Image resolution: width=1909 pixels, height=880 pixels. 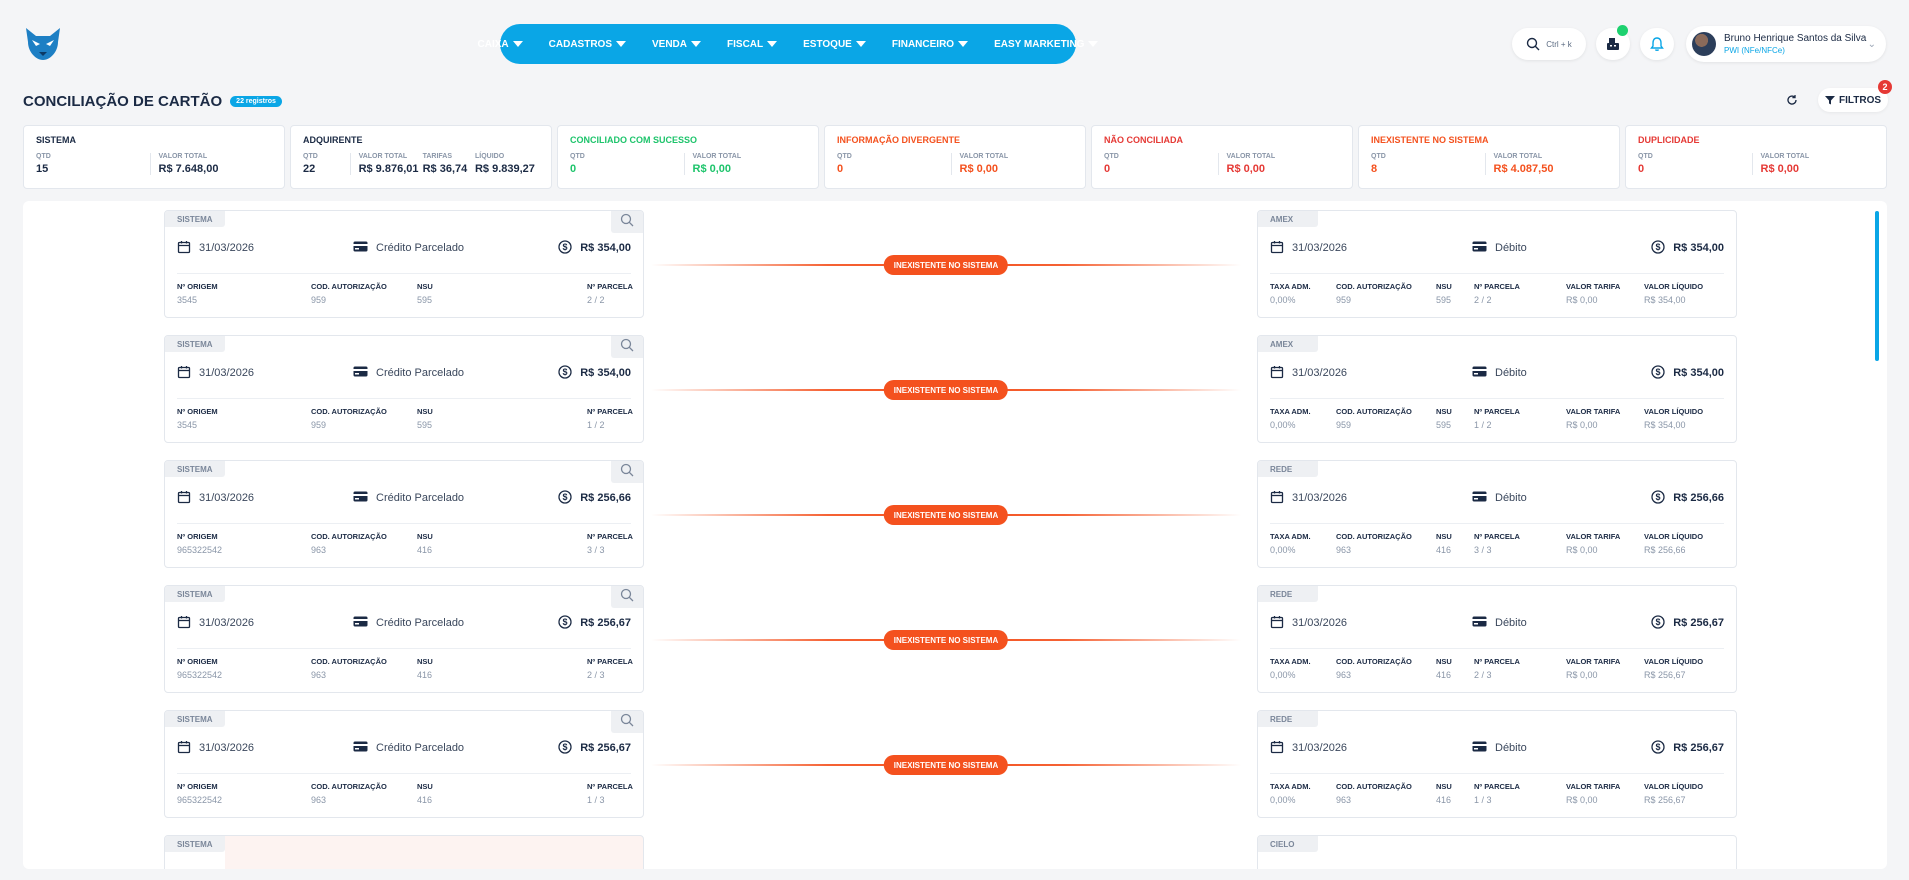 I want to click on field-value: 965322542, so click(x=200, y=675).